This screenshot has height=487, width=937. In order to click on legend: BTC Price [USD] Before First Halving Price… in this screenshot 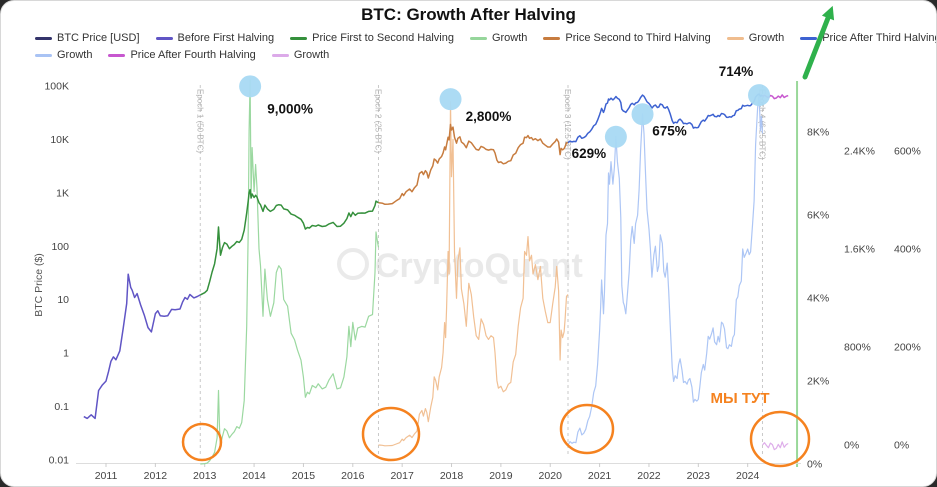, I will do `click(485, 49)`.